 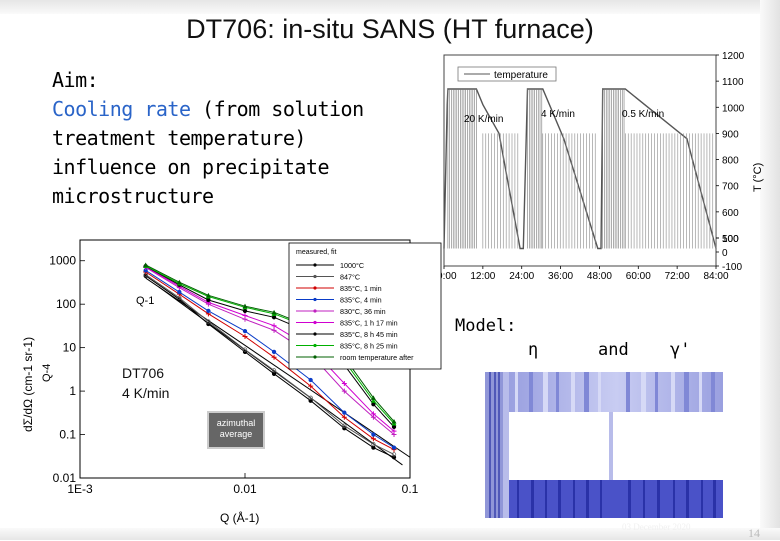 I want to click on temperature-y-tick-label: 1100, so click(x=733, y=82).